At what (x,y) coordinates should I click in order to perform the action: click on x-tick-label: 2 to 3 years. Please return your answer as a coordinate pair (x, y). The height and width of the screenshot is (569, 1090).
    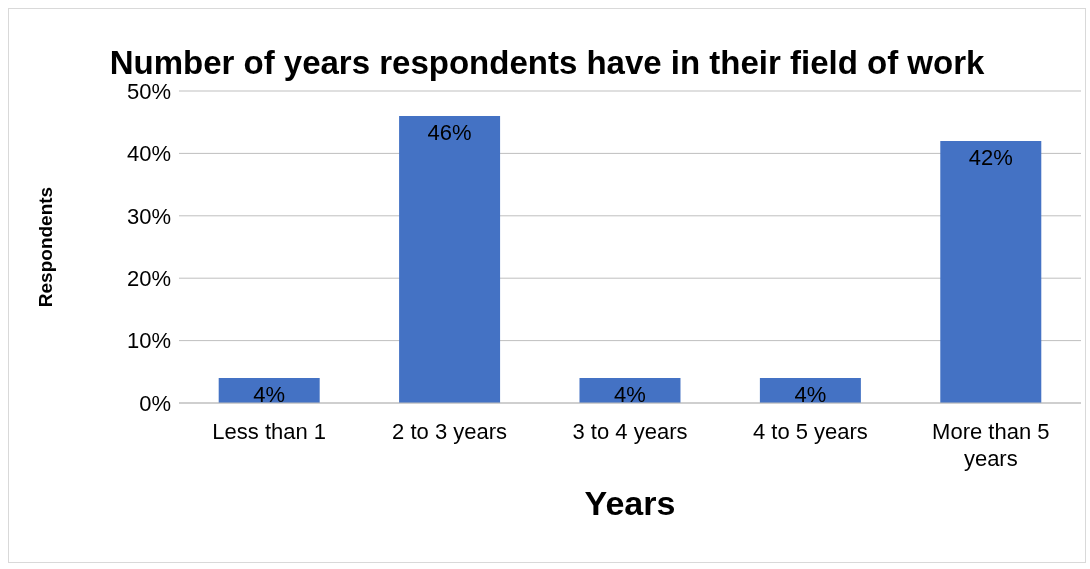
    Looking at the image, I should click on (450, 431).